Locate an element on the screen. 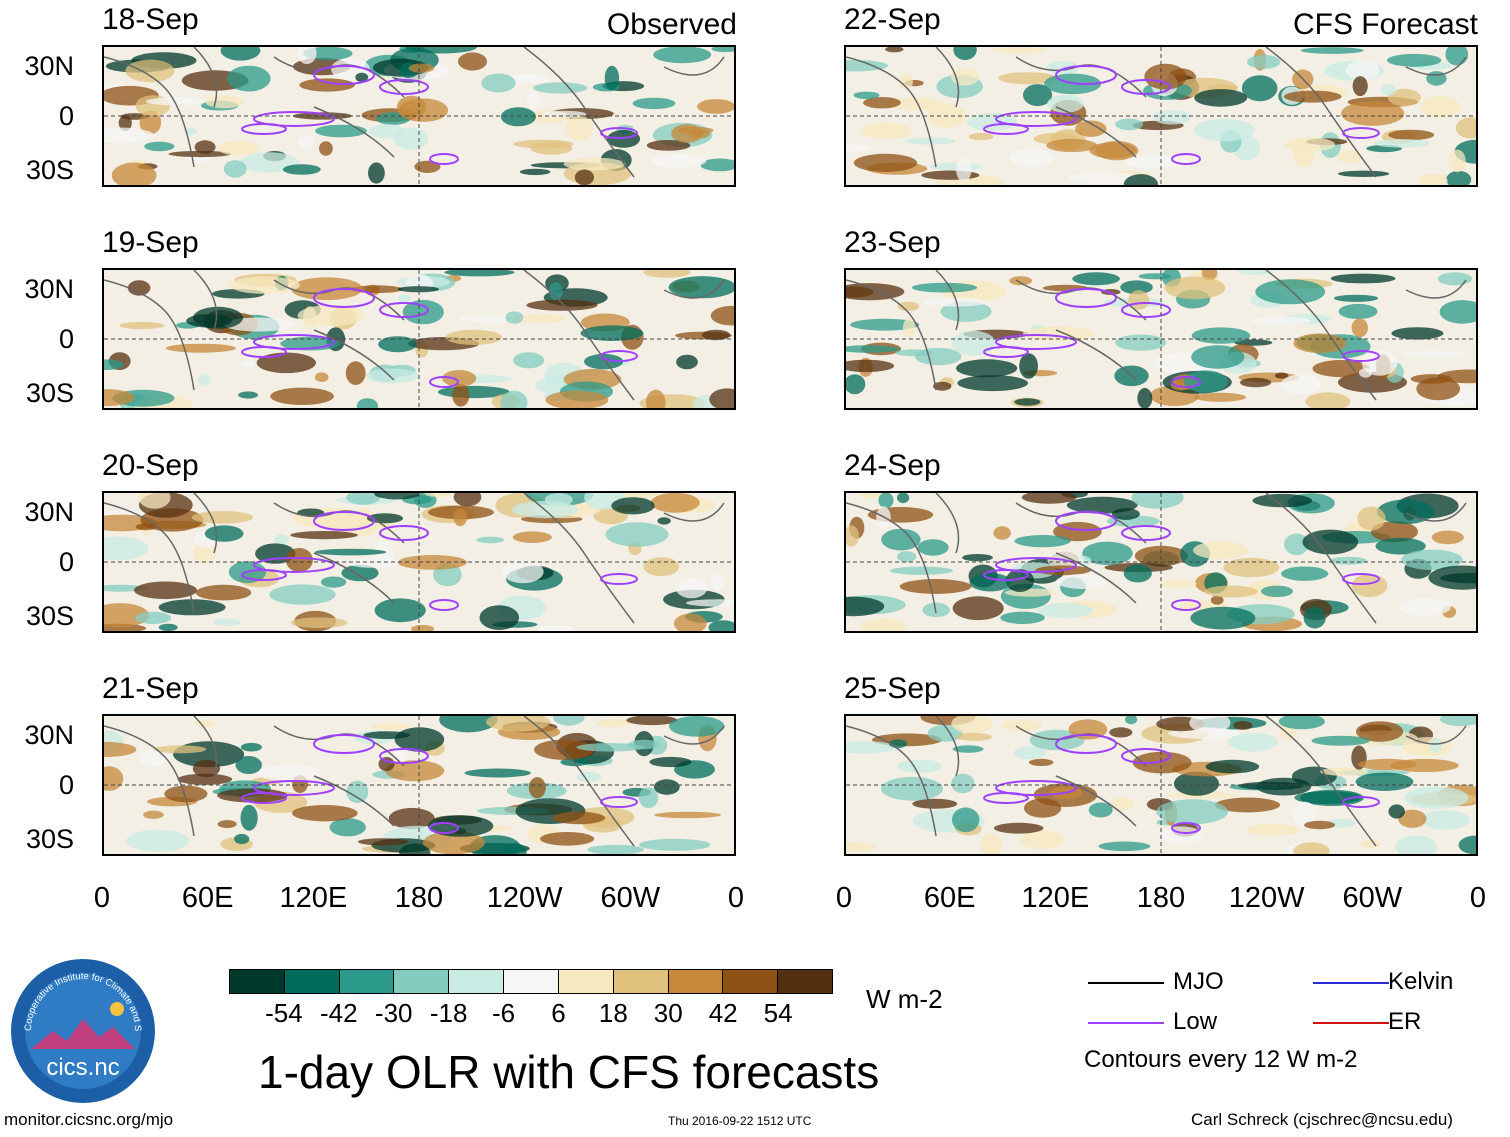 This screenshot has width=1510, height=1137. colorbar-tick-label: -54 is located at coordinates (284, 1013).